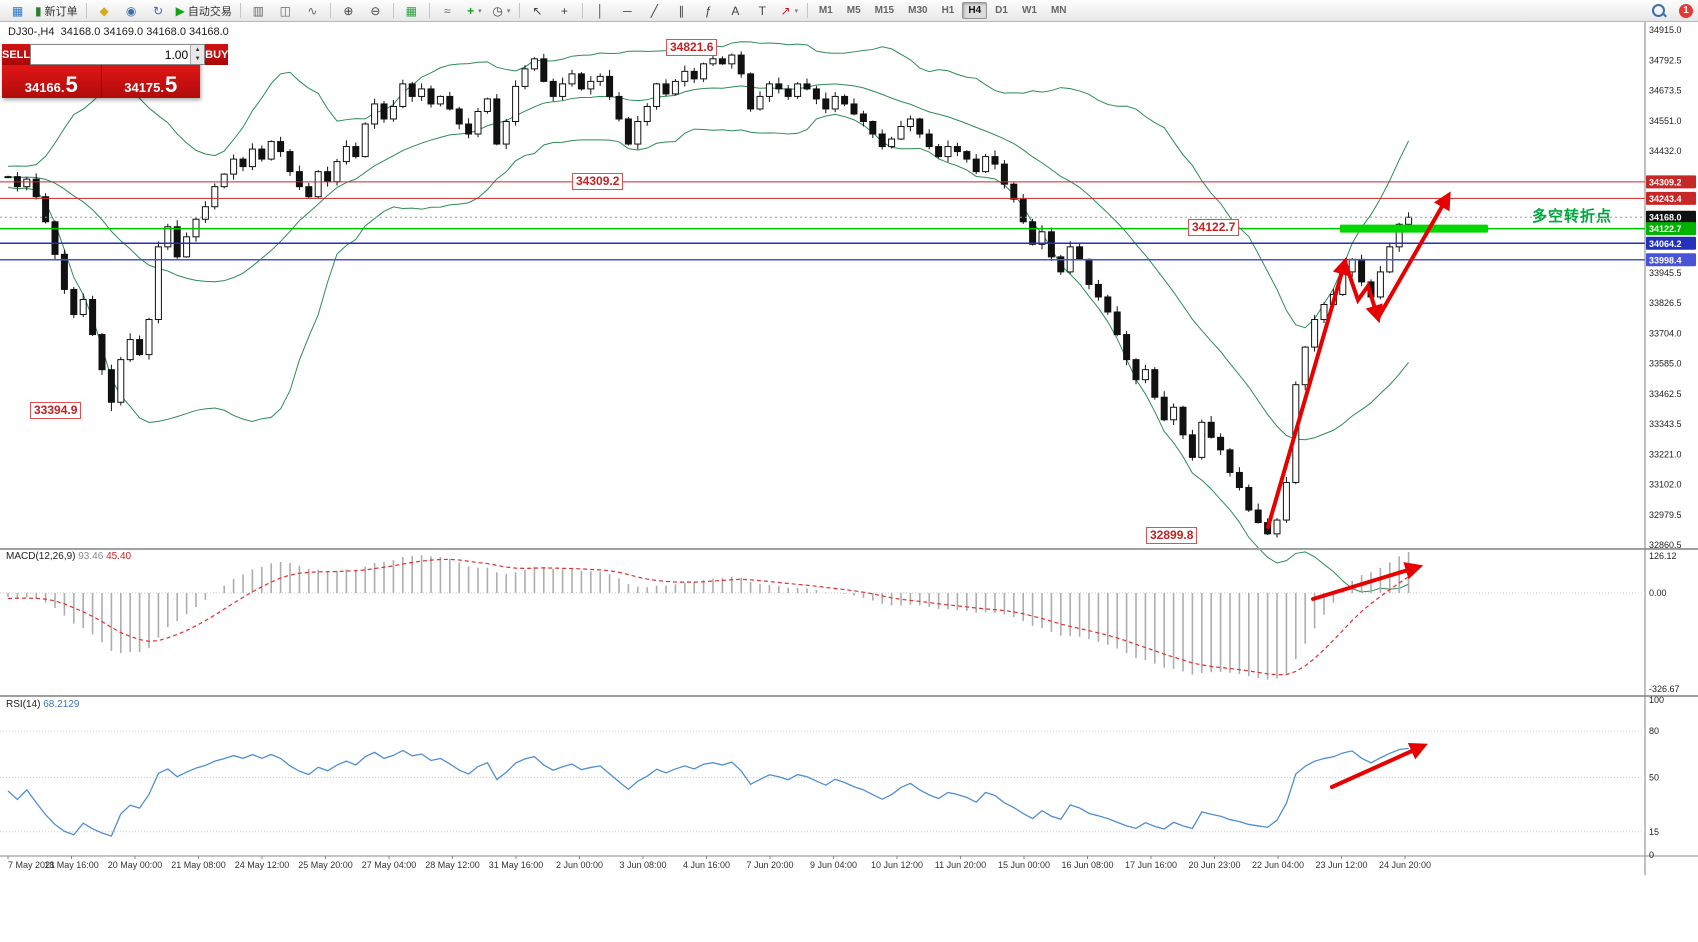 The image size is (1698, 942). What do you see at coordinates (598, 181) in the screenshot?
I see `price-note-34309.2: 34309.2` at bounding box center [598, 181].